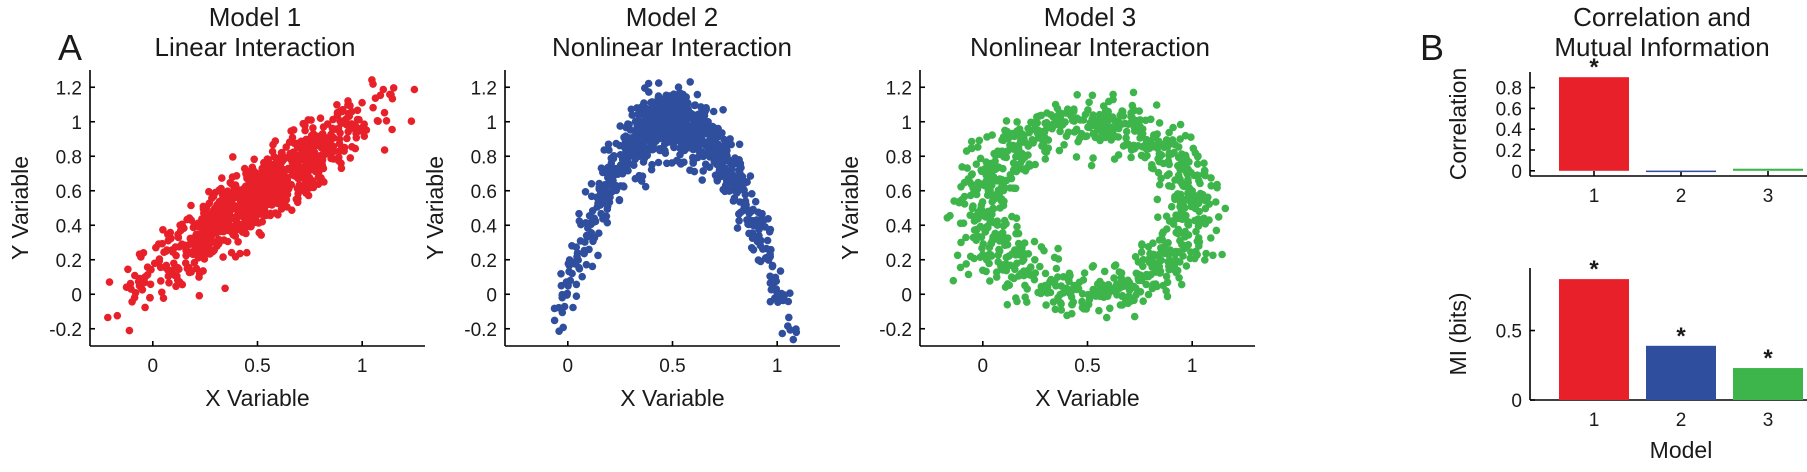  What do you see at coordinates (1594, 196) in the screenshot?
I see `x-tick-label: 1` at bounding box center [1594, 196].